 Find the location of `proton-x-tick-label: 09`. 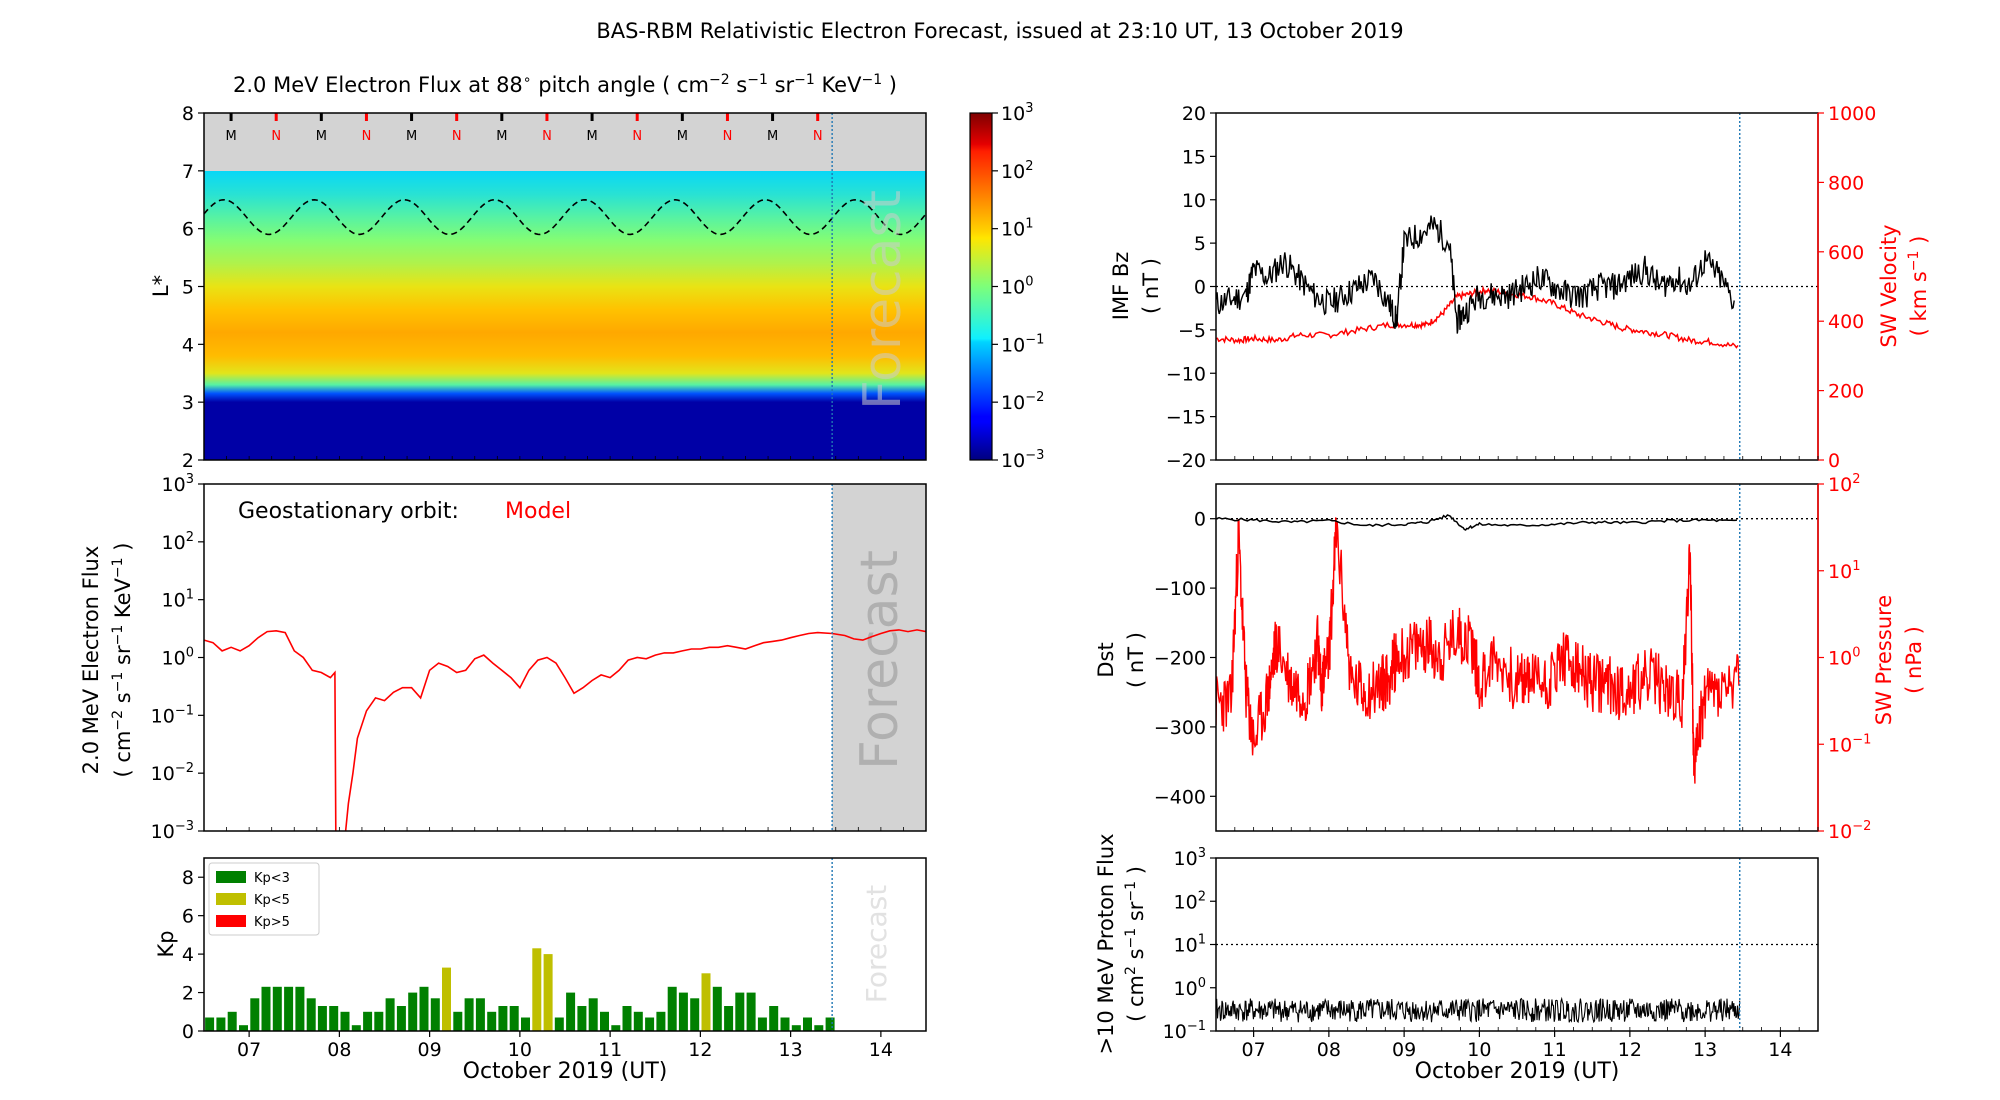

proton-x-tick-label: 09 is located at coordinates (1404, 1050).